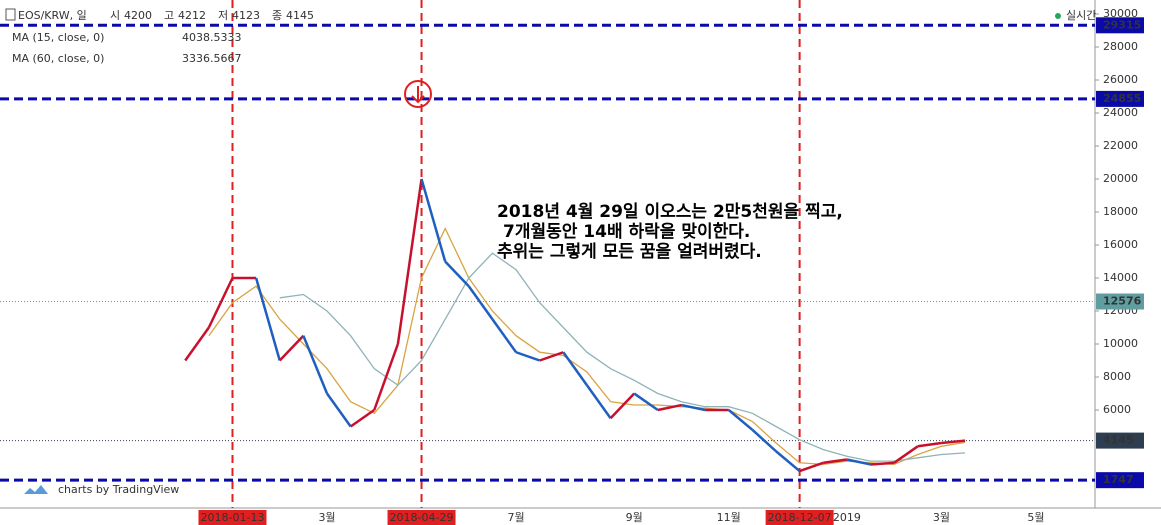  What do you see at coordinates (36, 489) in the screenshot?
I see `tv-logo` at bounding box center [36, 489].